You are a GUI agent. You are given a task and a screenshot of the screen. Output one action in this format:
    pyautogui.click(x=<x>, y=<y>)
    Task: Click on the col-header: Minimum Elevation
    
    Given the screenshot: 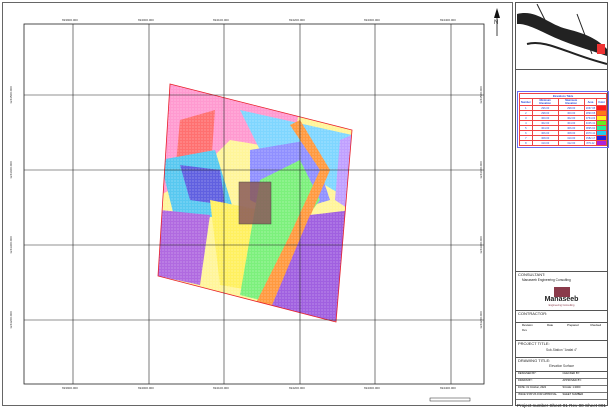 What is the action you would take?
    pyautogui.click(x=545, y=102)
    